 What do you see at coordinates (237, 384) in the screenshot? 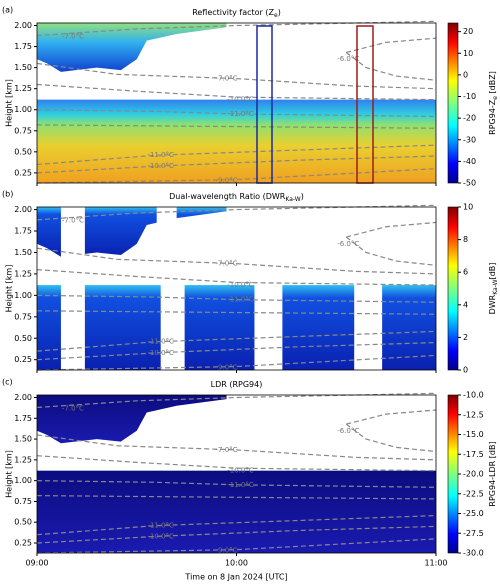
I see `text-part: LDR (RPG94)` at bounding box center [237, 384].